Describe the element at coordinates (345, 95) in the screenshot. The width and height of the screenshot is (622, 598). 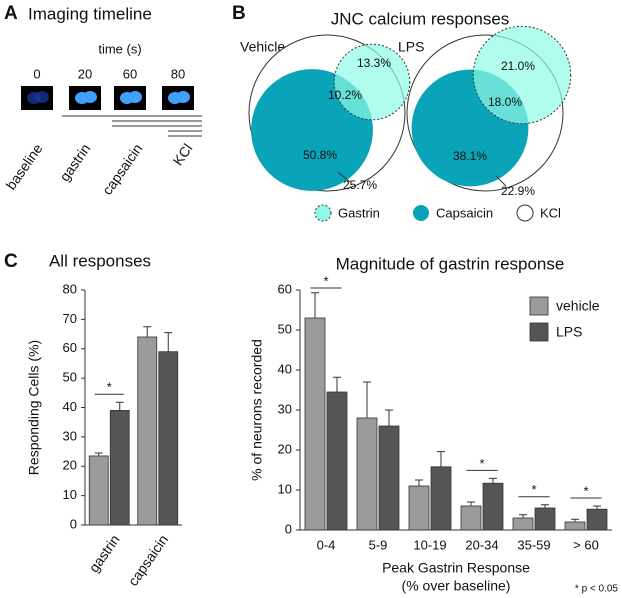
I see `value-label: 10.2%` at that location.